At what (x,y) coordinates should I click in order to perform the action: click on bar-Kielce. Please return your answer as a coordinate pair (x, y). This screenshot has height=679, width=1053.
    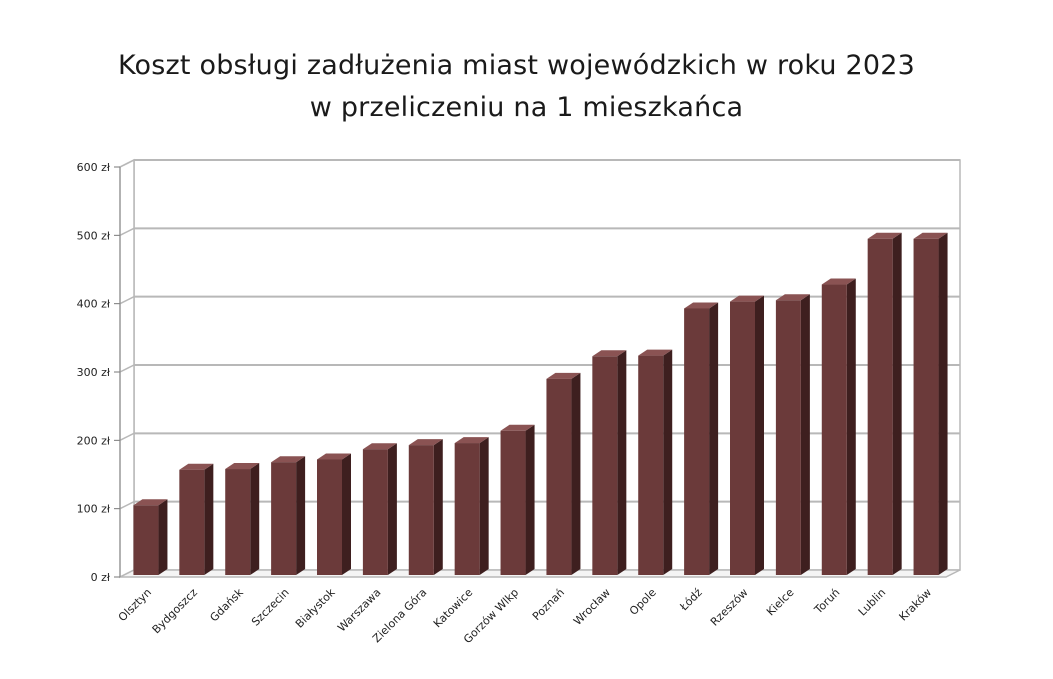
    Looking at the image, I should click on (792, 434).